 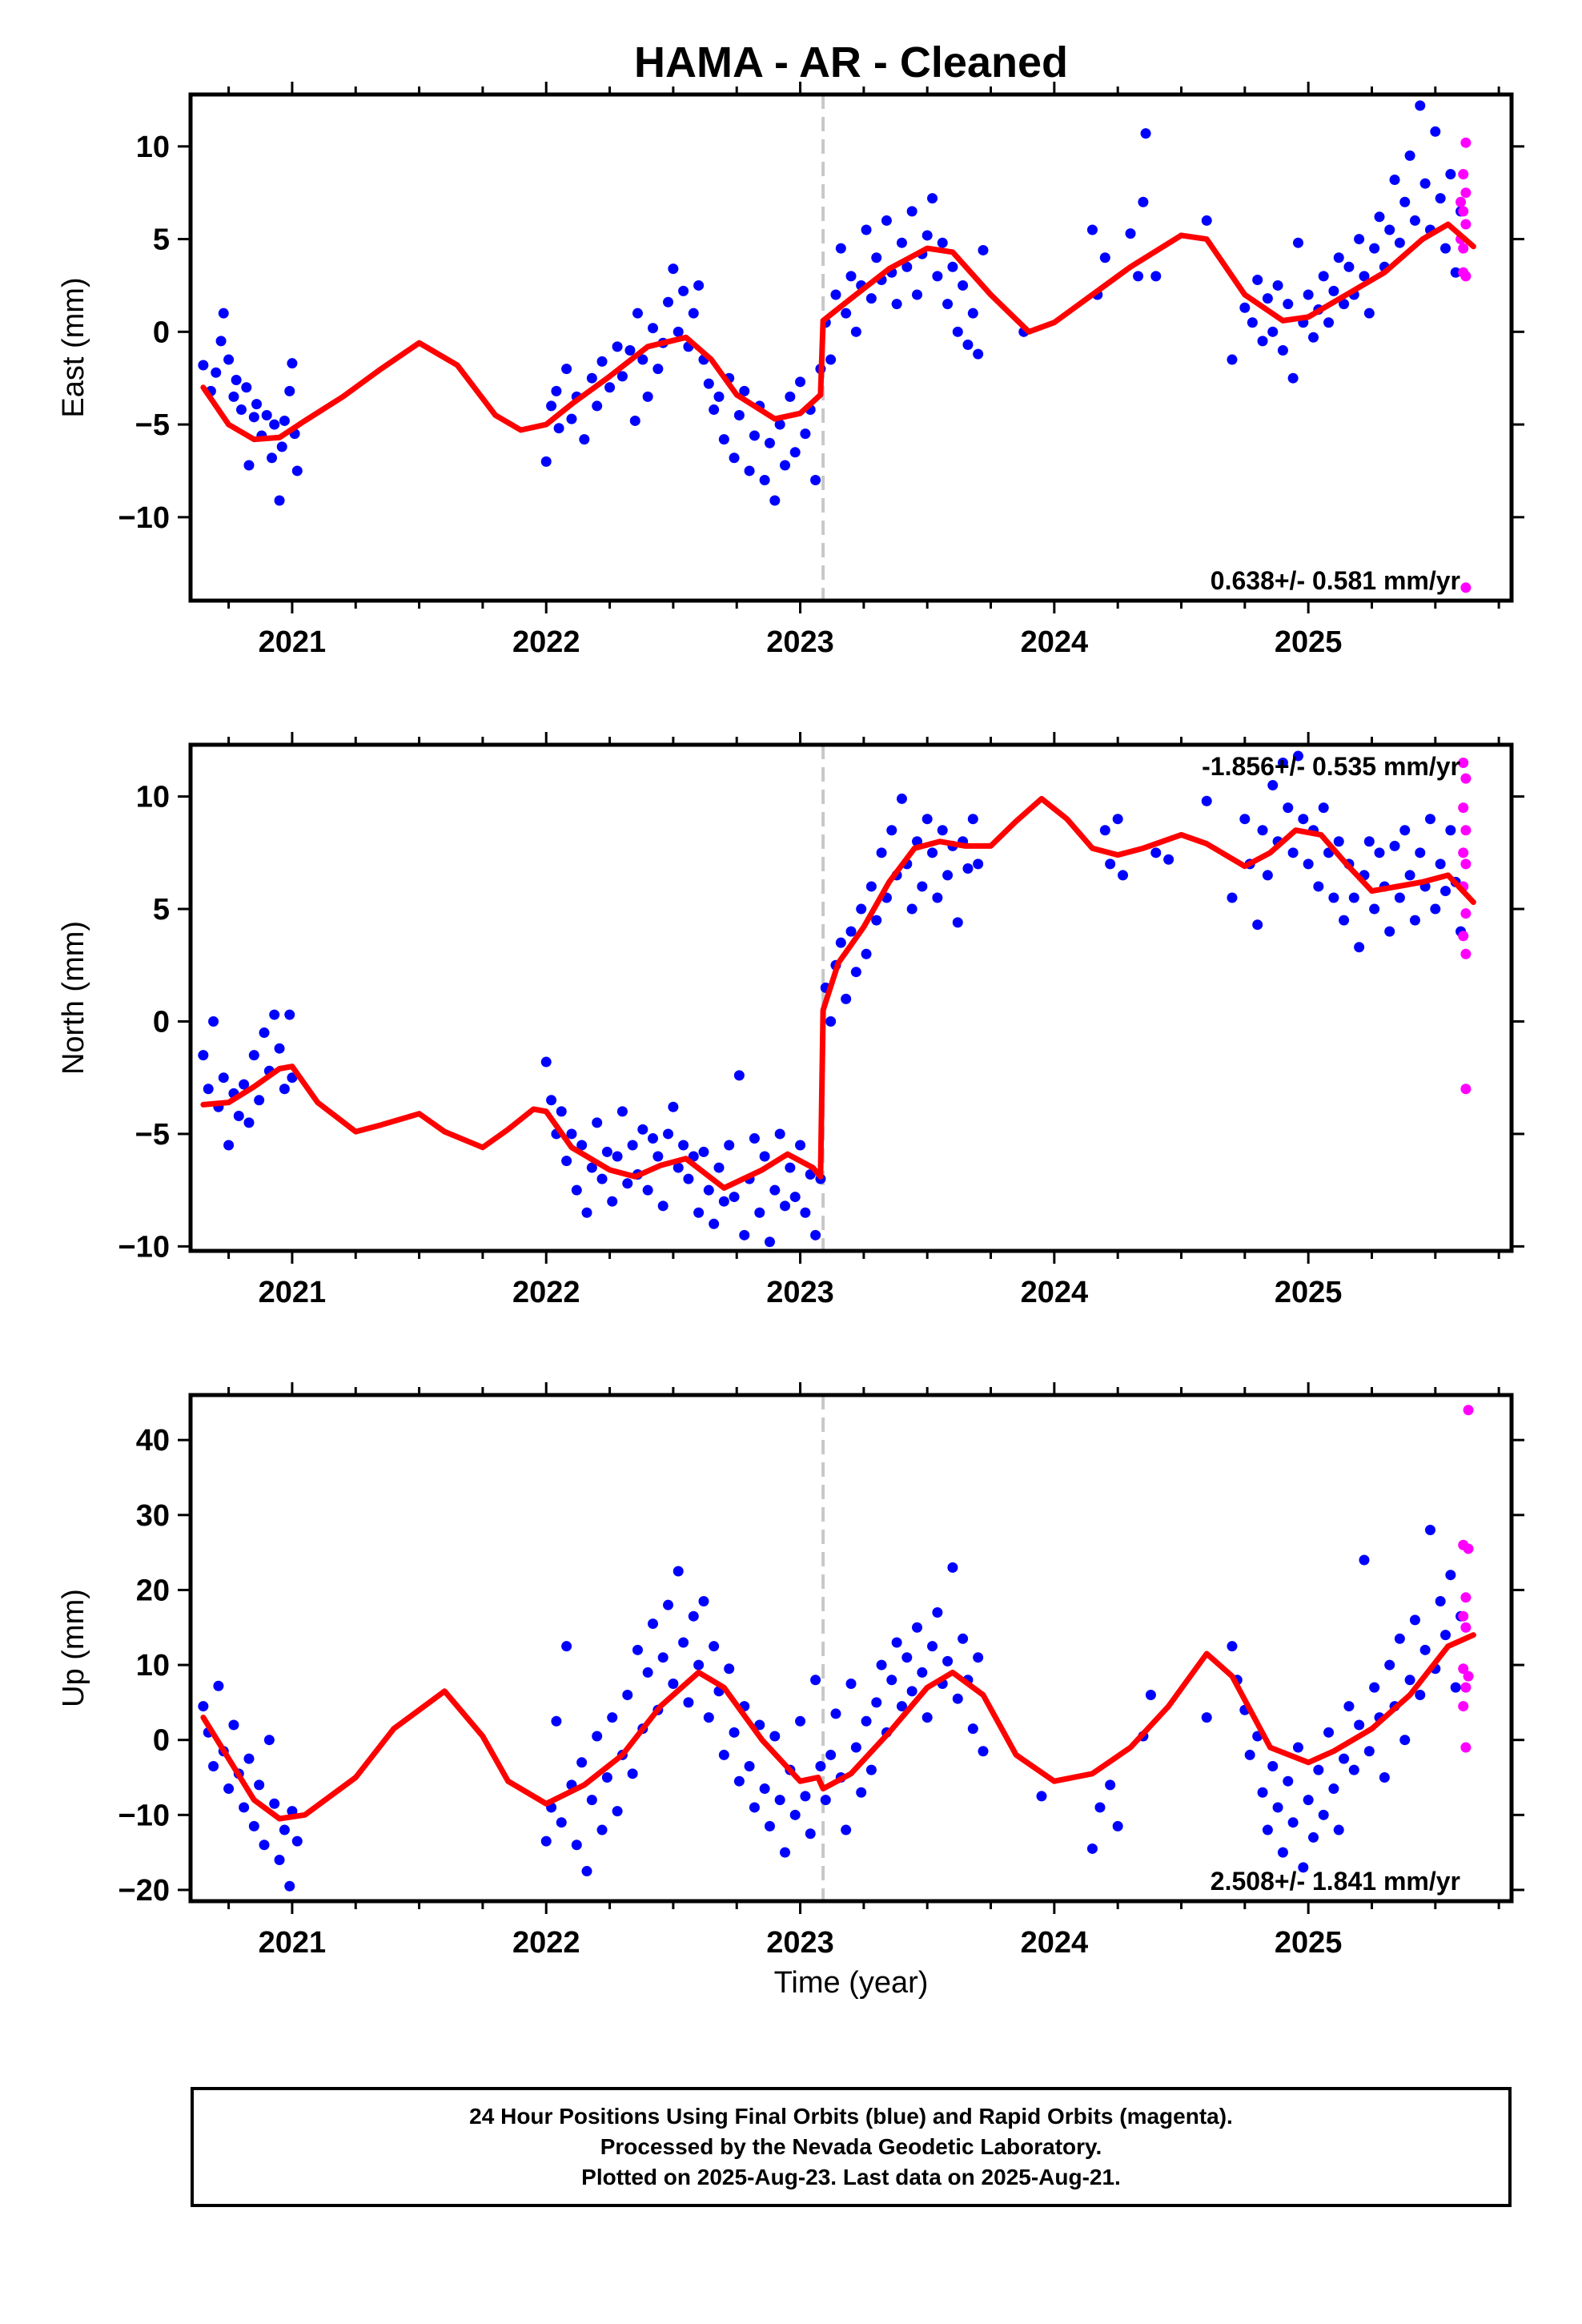 What do you see at coordinates (144, 1891) in the screenshot?
I see `up-y-tick-label: −20` at bounding box center [144, 1891].